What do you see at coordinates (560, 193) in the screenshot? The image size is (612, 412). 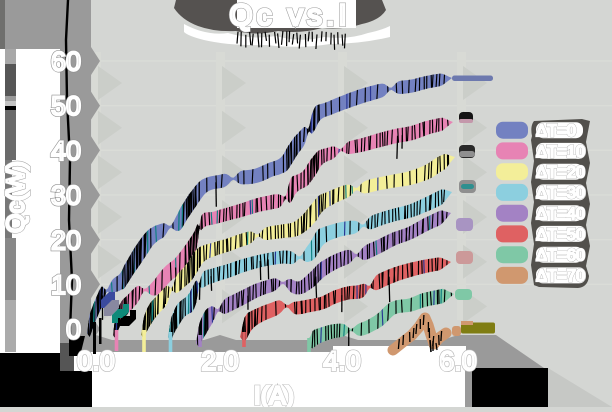 I see `svg-text: ΔT=30` at bounding box center [560, 193].